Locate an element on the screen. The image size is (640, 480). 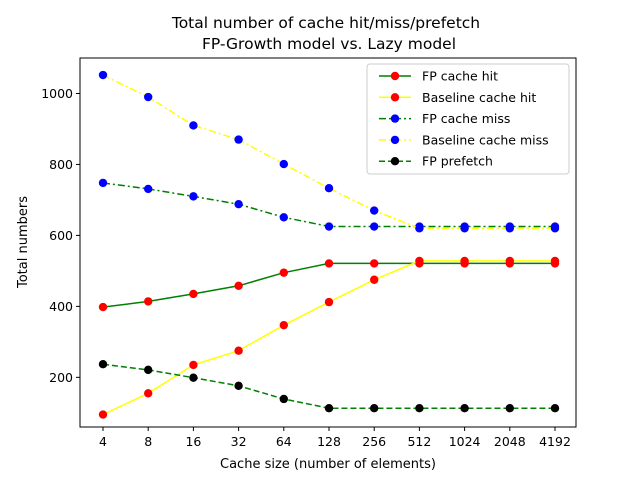
x-tick-label: 4192 is located at coordinates (555, 441).